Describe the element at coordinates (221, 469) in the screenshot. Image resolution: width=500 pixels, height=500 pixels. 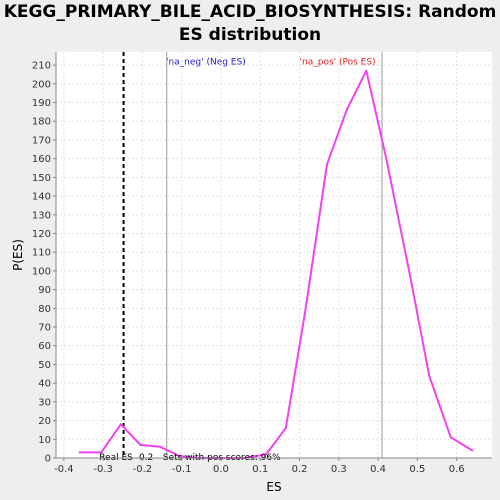
I see `x-tick-label: 0.0` at that location.